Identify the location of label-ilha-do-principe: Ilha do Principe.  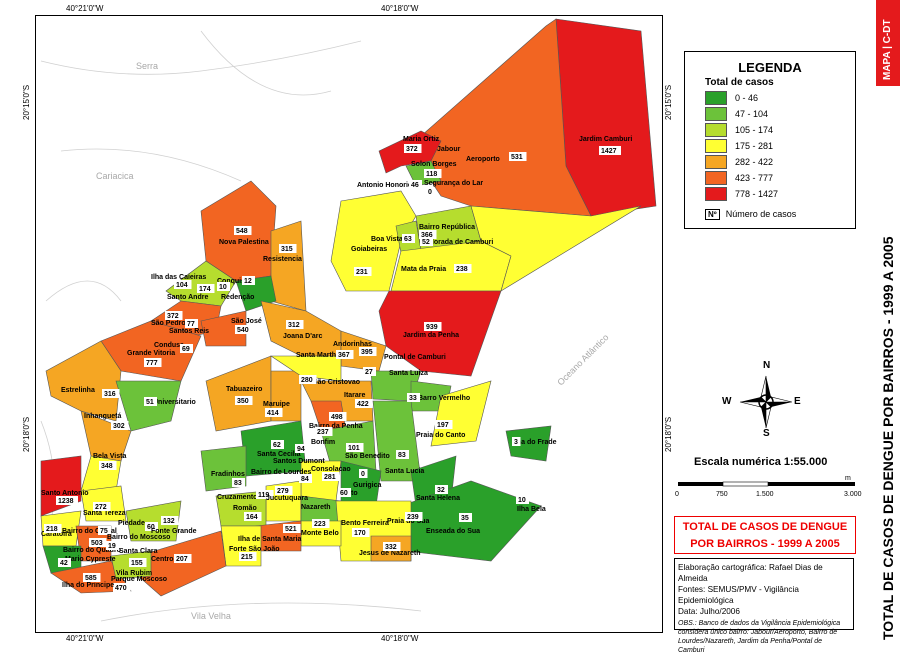
(88, 585).